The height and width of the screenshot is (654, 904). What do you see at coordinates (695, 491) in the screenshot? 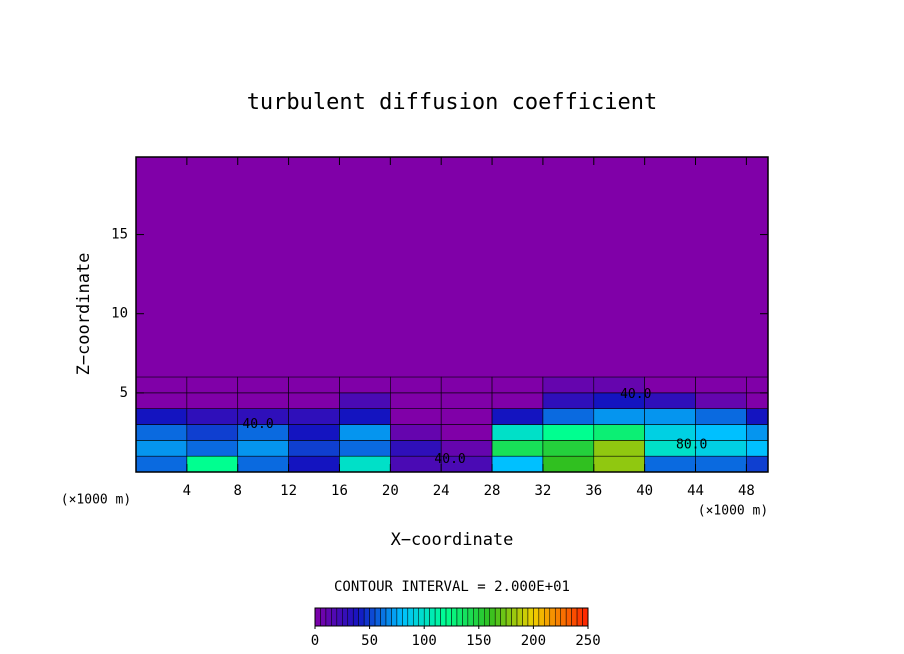
I see `x-tick-label: 44` at bounding box center [695, 491].